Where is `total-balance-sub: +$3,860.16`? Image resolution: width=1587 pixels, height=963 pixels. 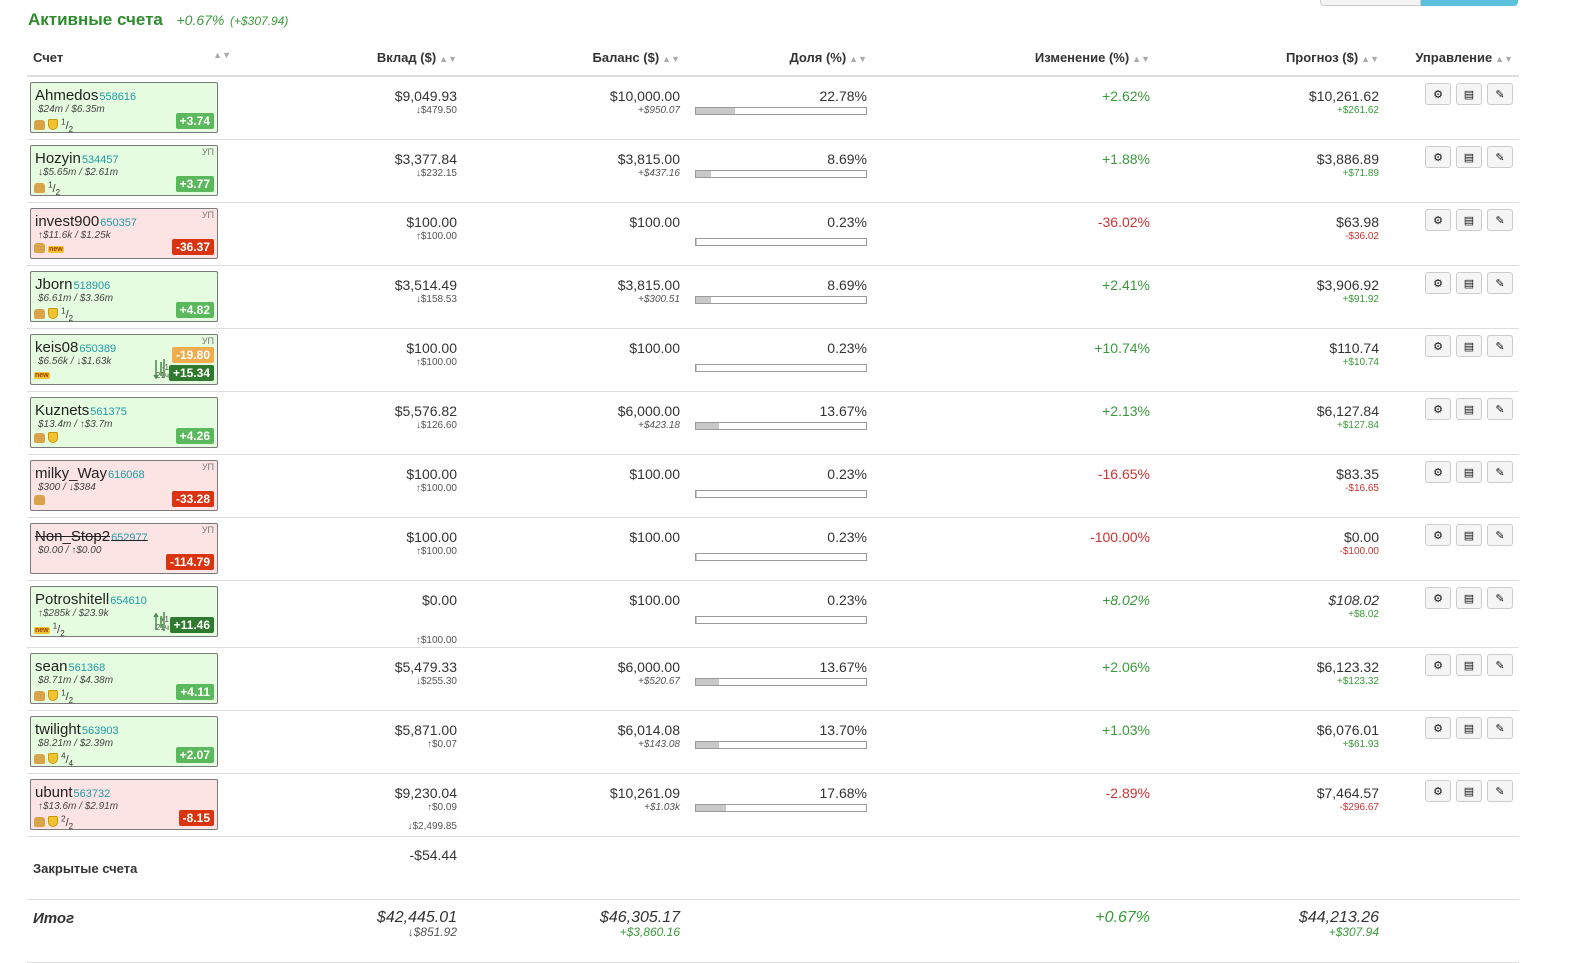 total-balance-sub: +$3,860.16 is located at coordinates (574, 932).